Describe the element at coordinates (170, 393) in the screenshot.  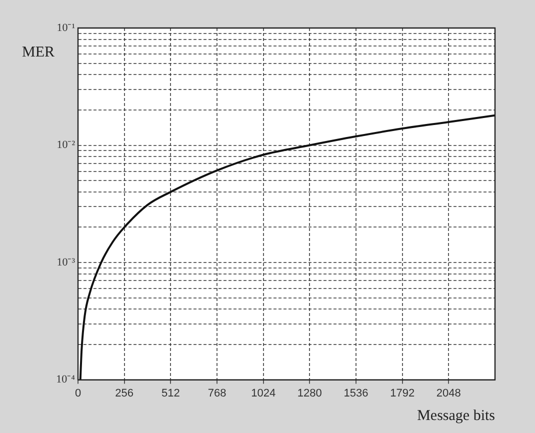
I see `x-tick-label: 512` at that location.